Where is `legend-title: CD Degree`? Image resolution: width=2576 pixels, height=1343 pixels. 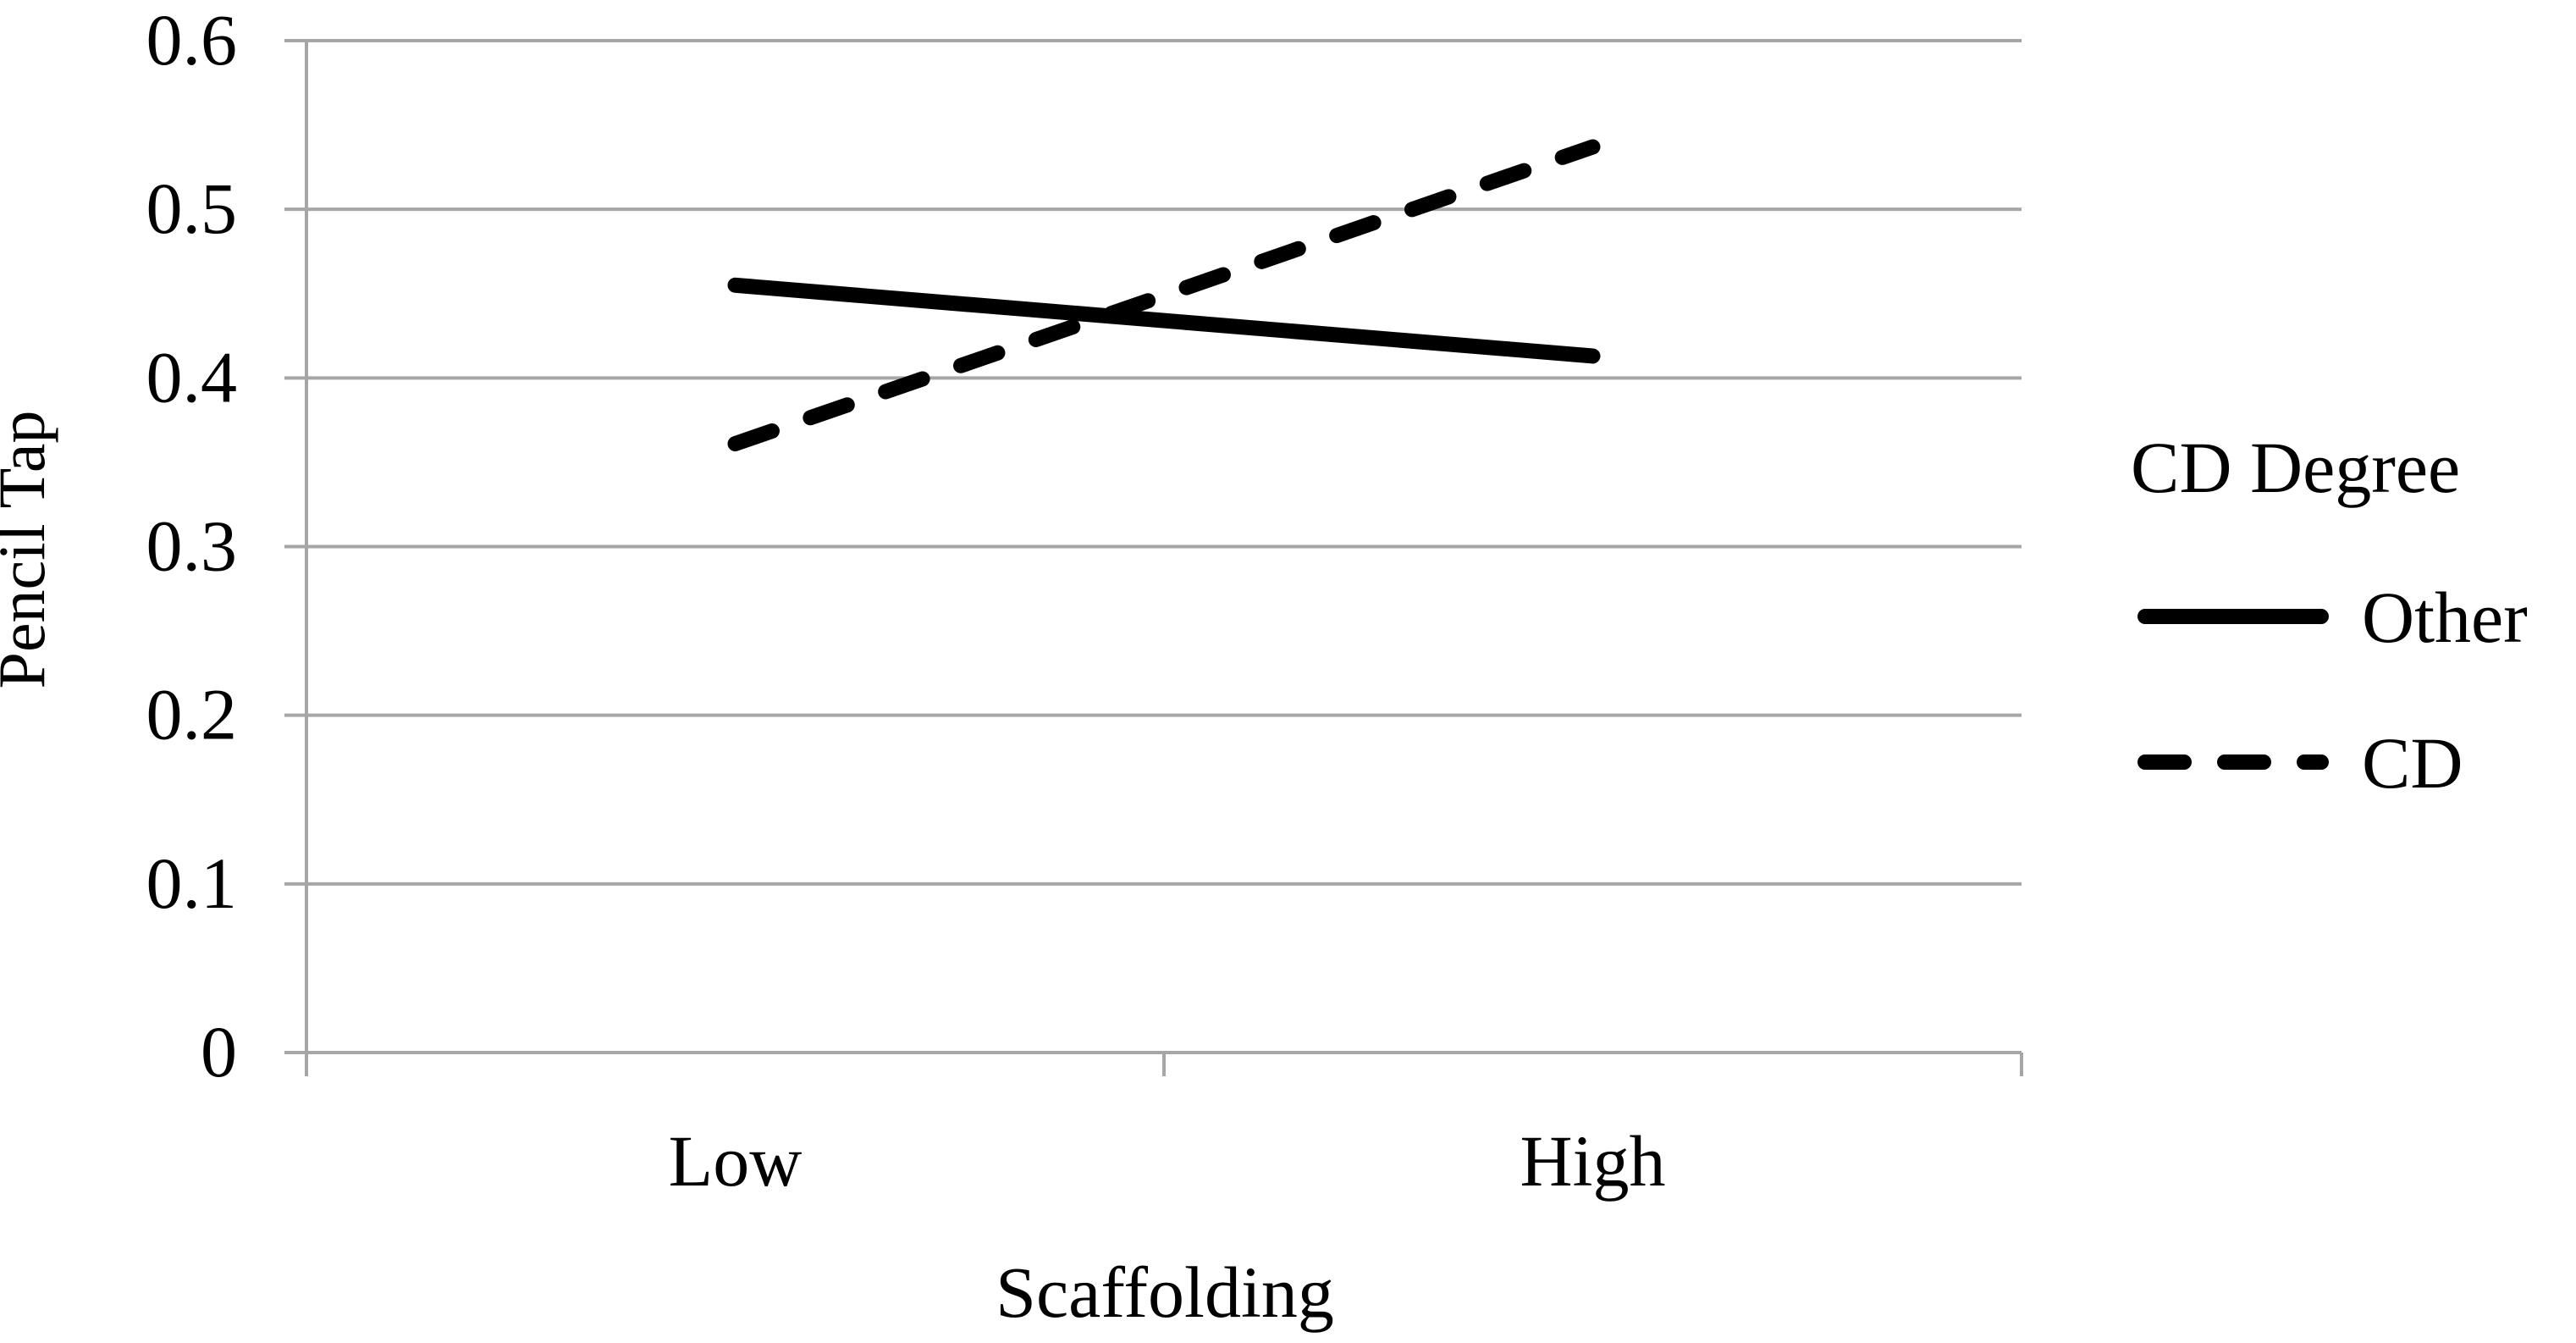
legend-title: CD Degree is located at coordinates (2296, 467).